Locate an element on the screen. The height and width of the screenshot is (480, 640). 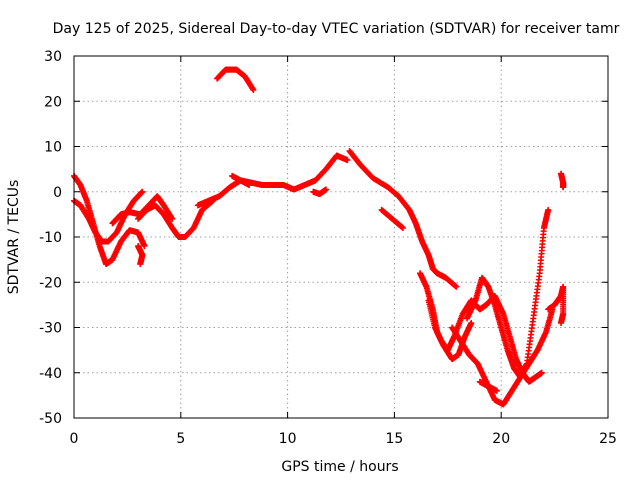
series-arc14 is located at coordinates (508, 293).